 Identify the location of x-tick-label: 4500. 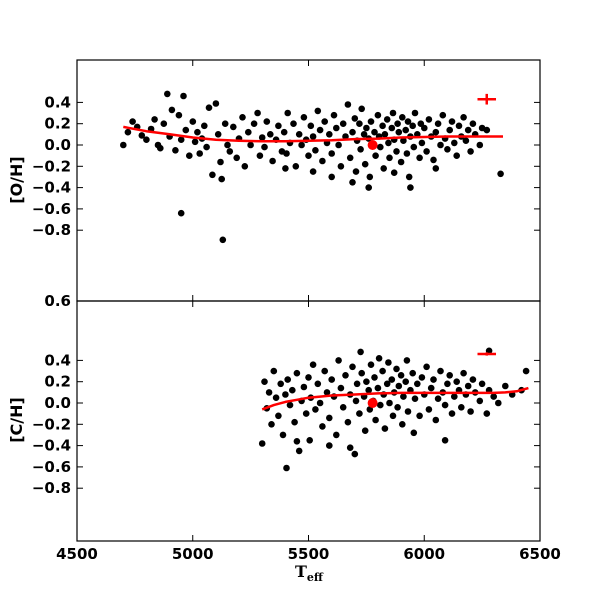
(77, 554).